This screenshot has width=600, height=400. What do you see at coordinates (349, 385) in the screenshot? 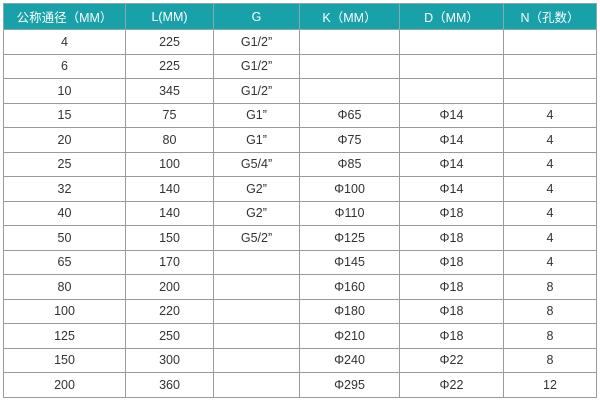
I see `cell-k-diameter: Φ295` at bounding box center [349, 385].